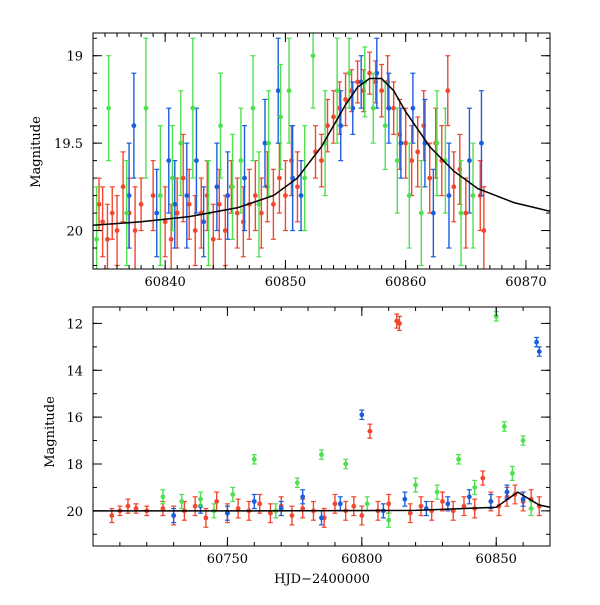 The width and height of the screenshot is (600, 605). Describe the element at coordinates (405, 282) in the screenshot. I see `x-tick-label: 60860` at that location.